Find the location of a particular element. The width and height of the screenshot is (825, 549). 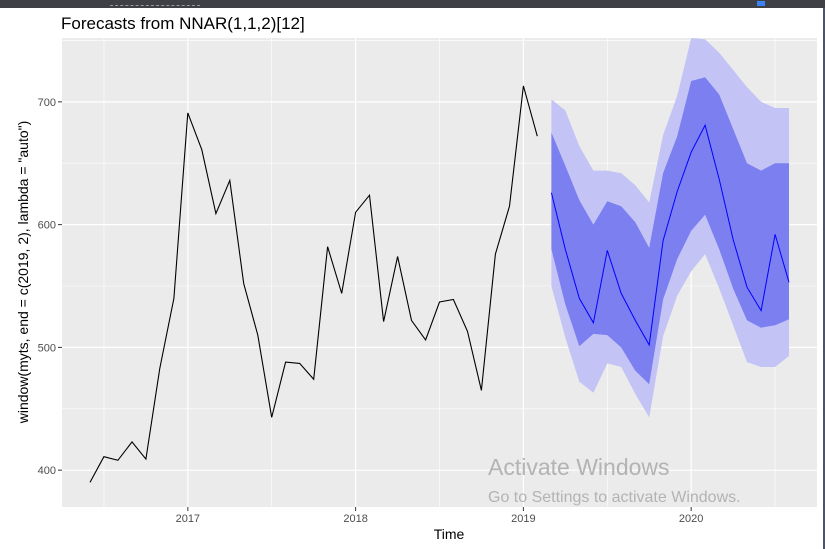

chart-title: Forecasts from NNAR(1,1,2)[12] is located at coordinates (183, 23).